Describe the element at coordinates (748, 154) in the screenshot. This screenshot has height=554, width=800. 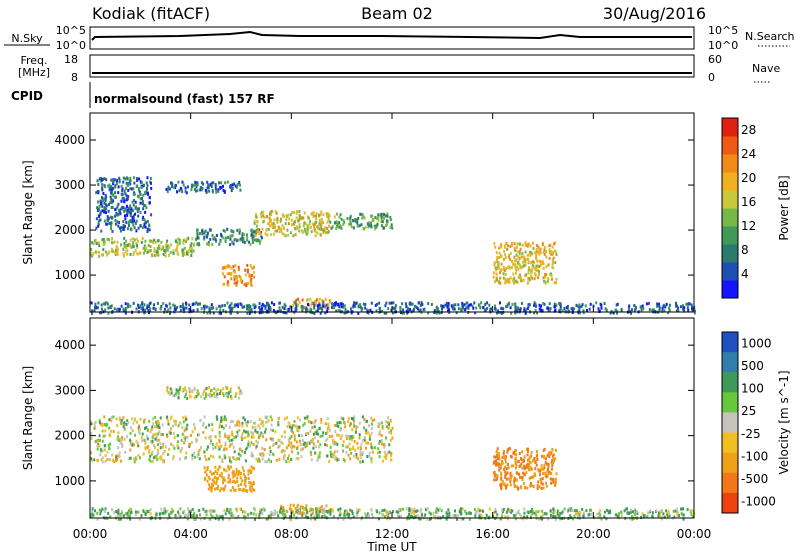
I see `colorbar-tick-label: 24` at that location.